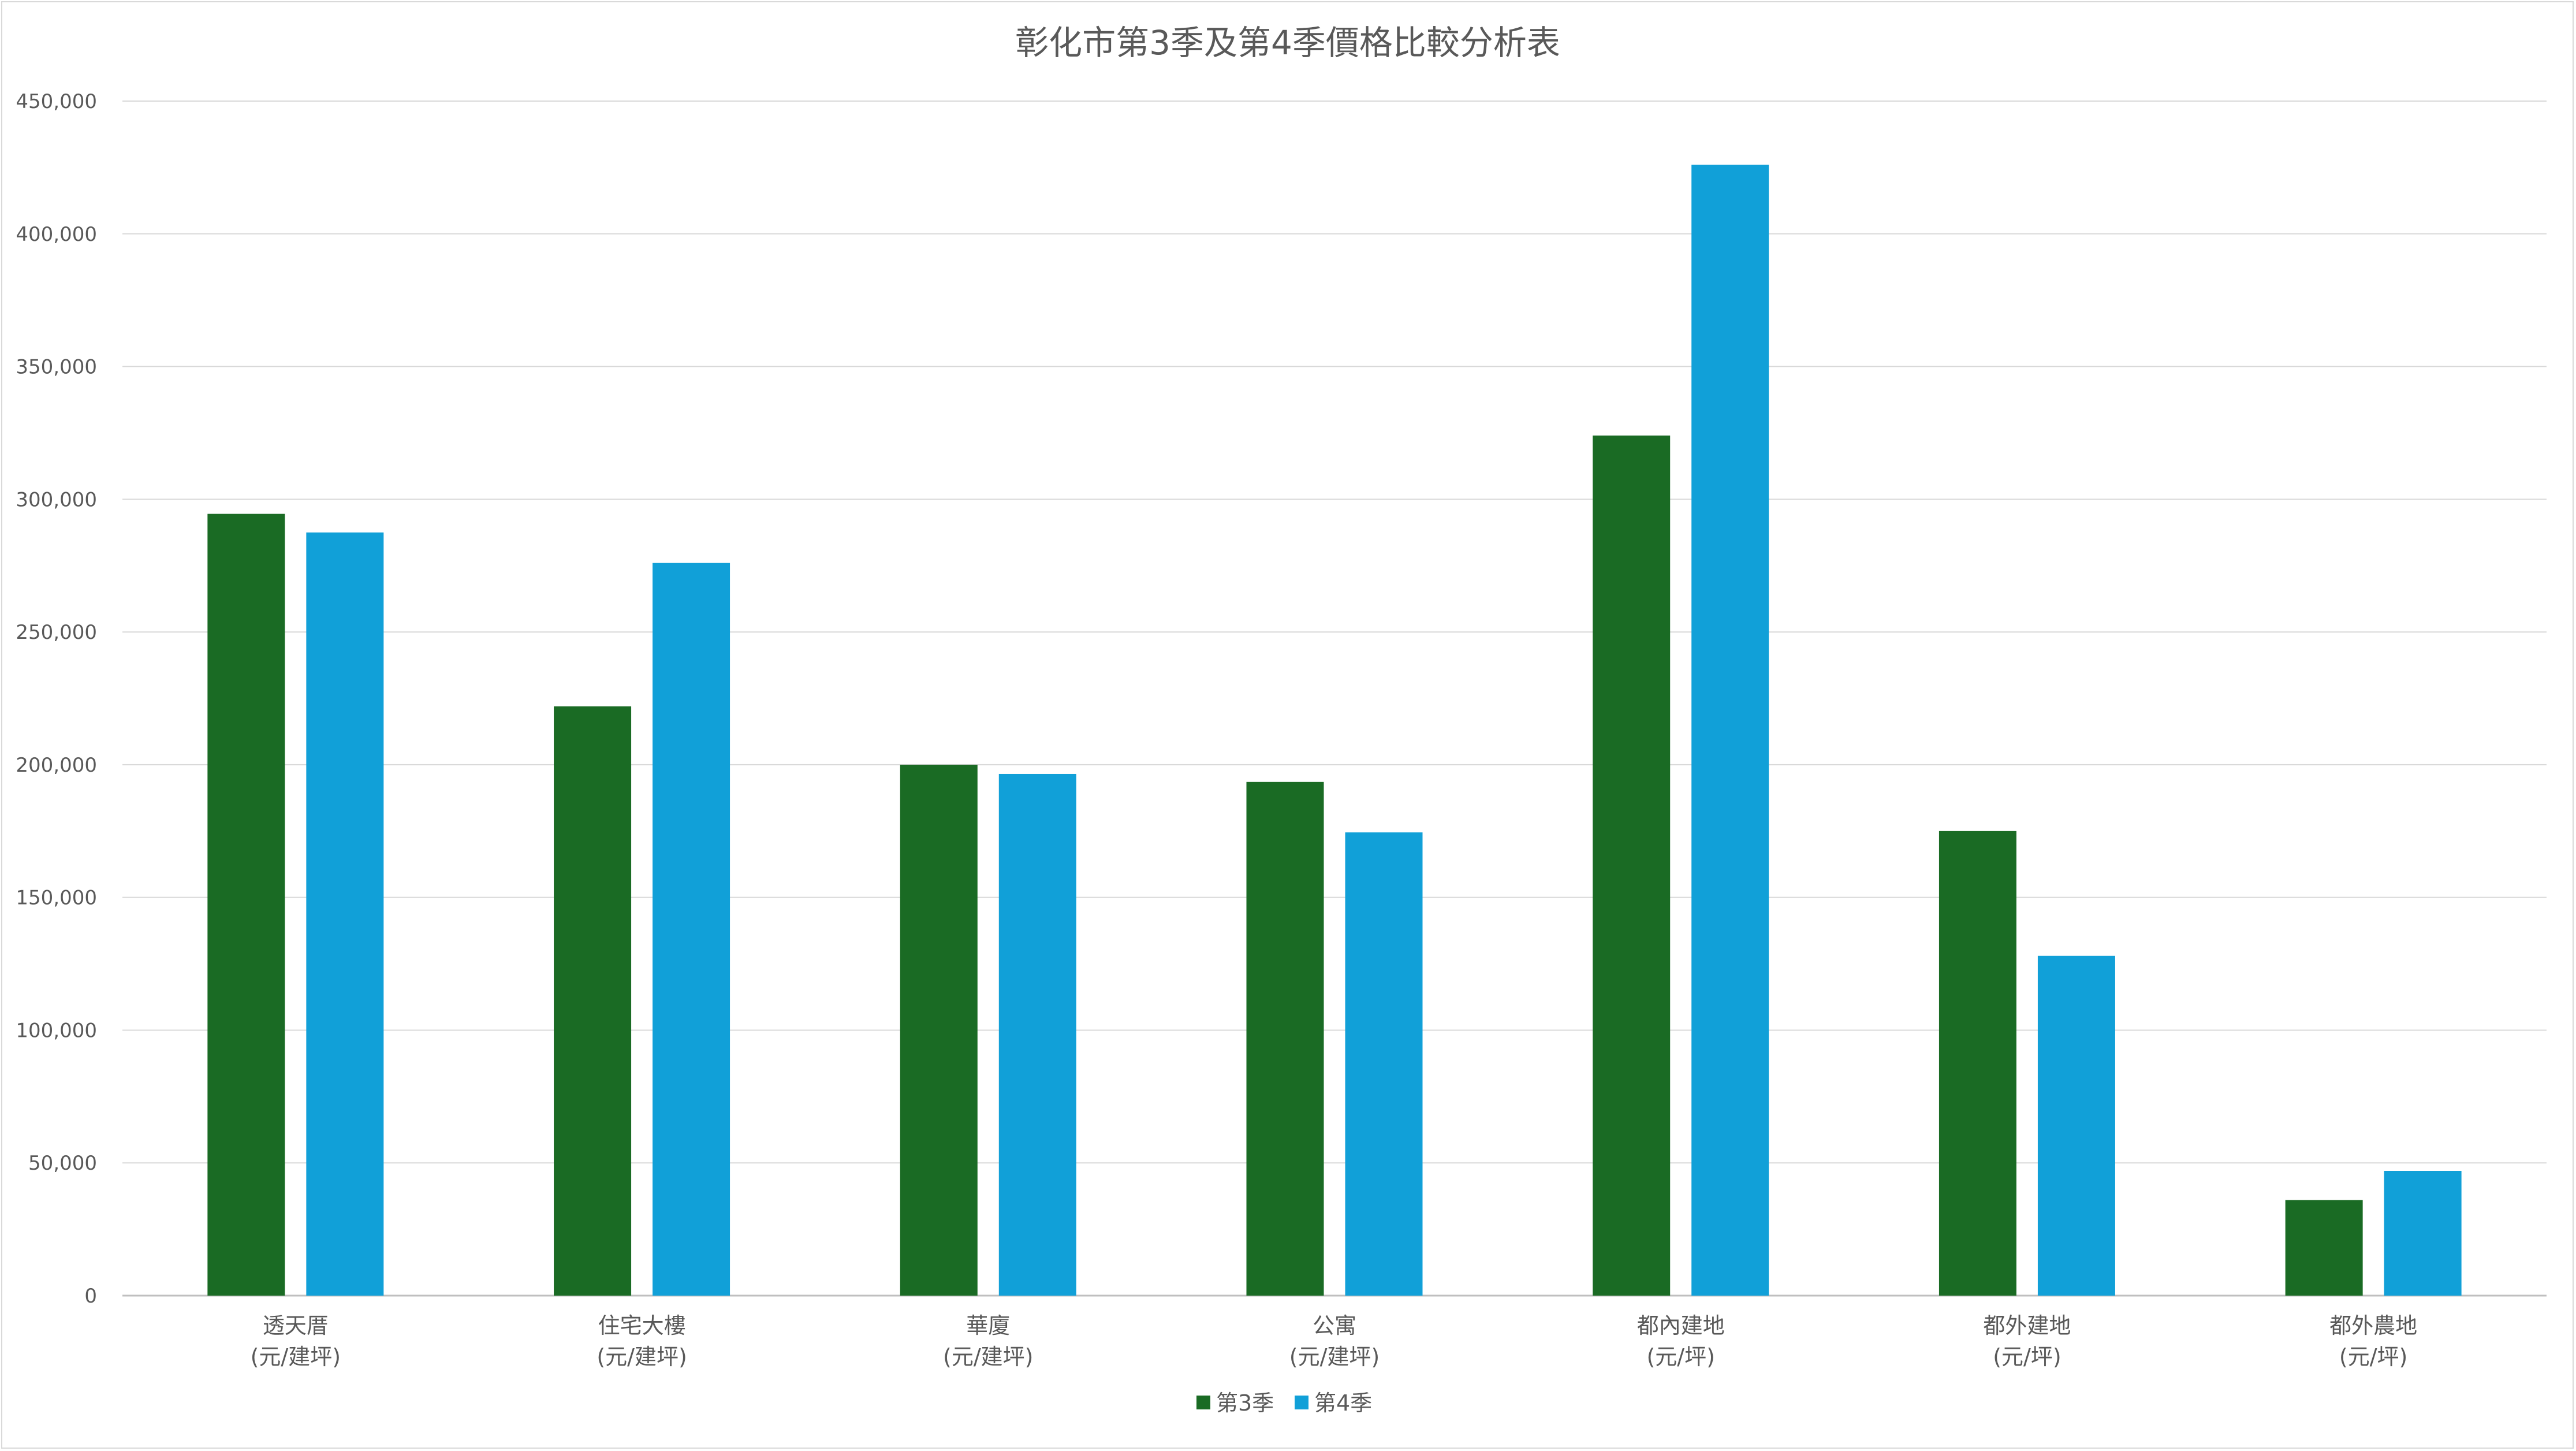 Image resolution: width=2576 pixels, height=1451 pixels. I want to click on y-tick-label: 400,000, so click(56, 234).